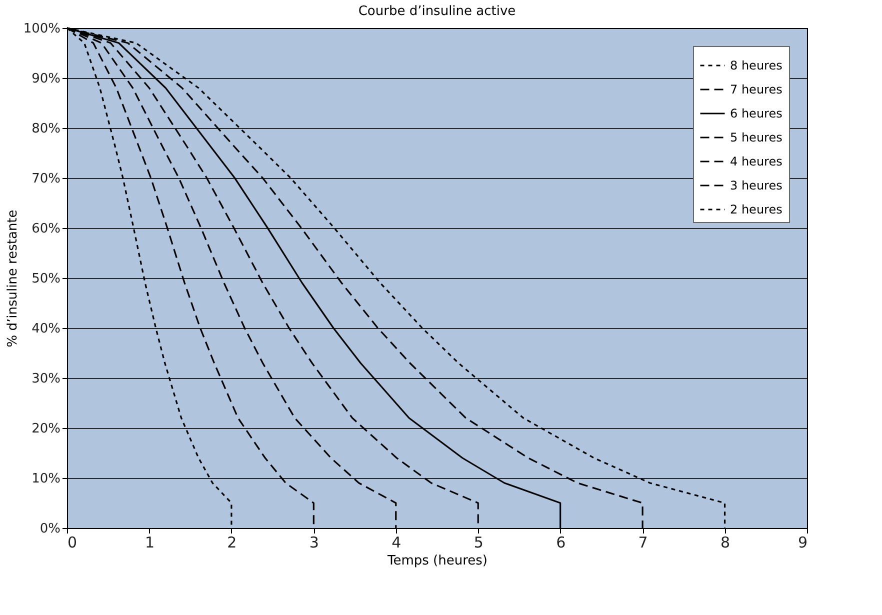 The width and height of the screenshot is (882, 615). What do you see at coordinates (561, 543) in the screenshot?
I see `x-tick-label: 6` at bounding box center [561, 543].